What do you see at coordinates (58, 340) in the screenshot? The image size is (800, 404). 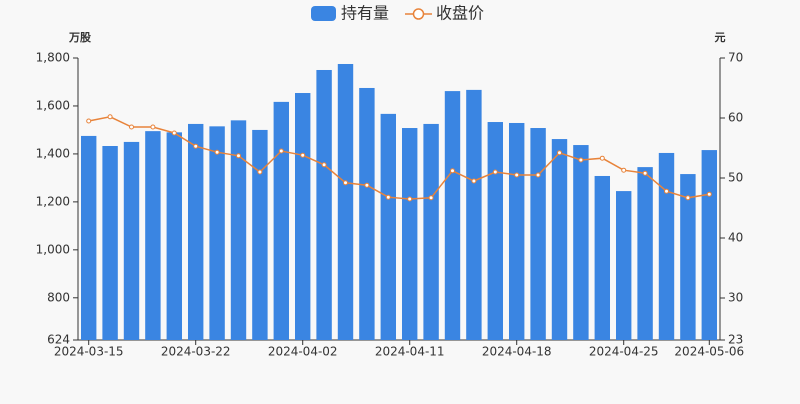 I see `tick-label: 624` at bounding box center [58, 340].